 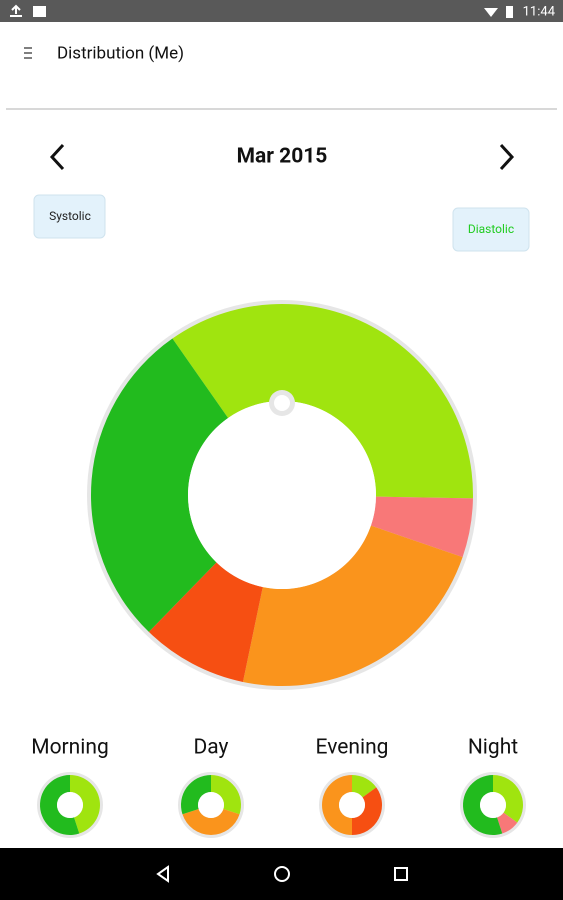 I want to click on recents-button, so click(x=401, y=874).